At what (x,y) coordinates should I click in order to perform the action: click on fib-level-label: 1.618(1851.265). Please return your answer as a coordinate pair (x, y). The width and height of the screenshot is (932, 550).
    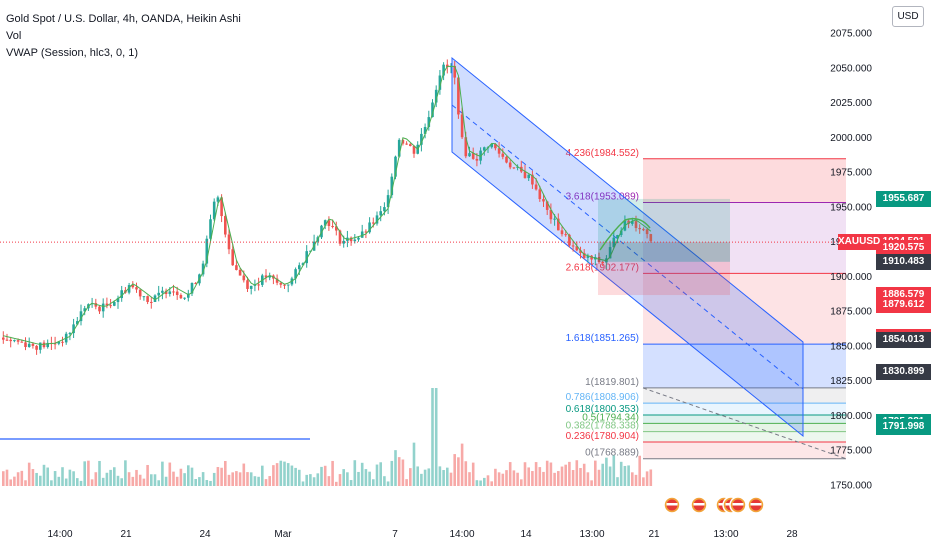
    Looking at the image, I should click on (602, 338).